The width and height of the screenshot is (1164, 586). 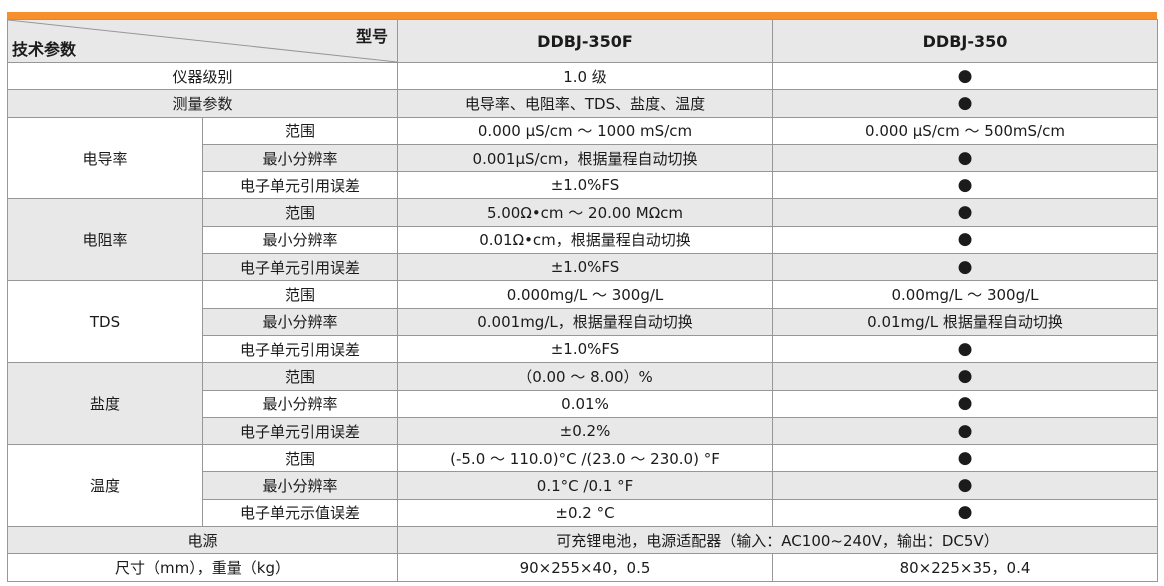 What do you see at coordinates (585, 376) in the screenshot?
I see `value-cell: （0.00 ～ 8.00）%` at bounding box center [585, 376].